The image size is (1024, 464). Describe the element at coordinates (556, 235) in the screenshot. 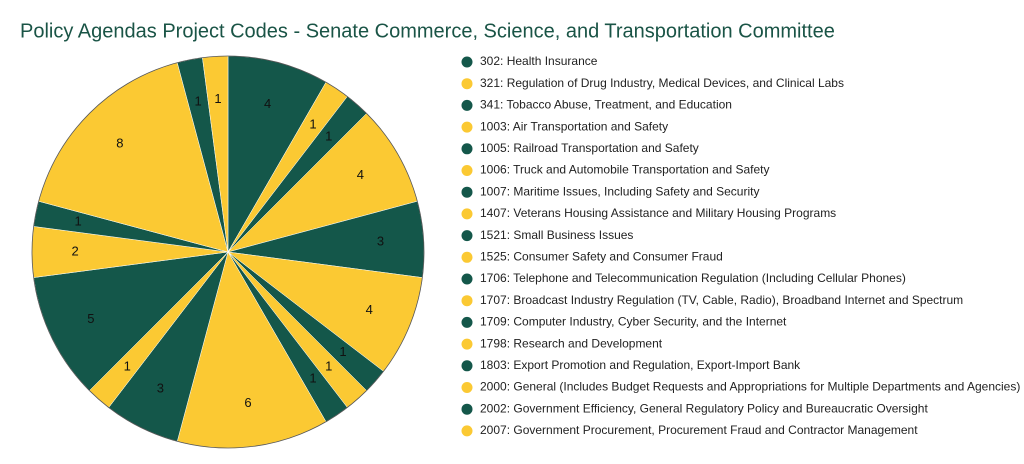

I see `legend-label: 1521: Small Business Issues` at that location.